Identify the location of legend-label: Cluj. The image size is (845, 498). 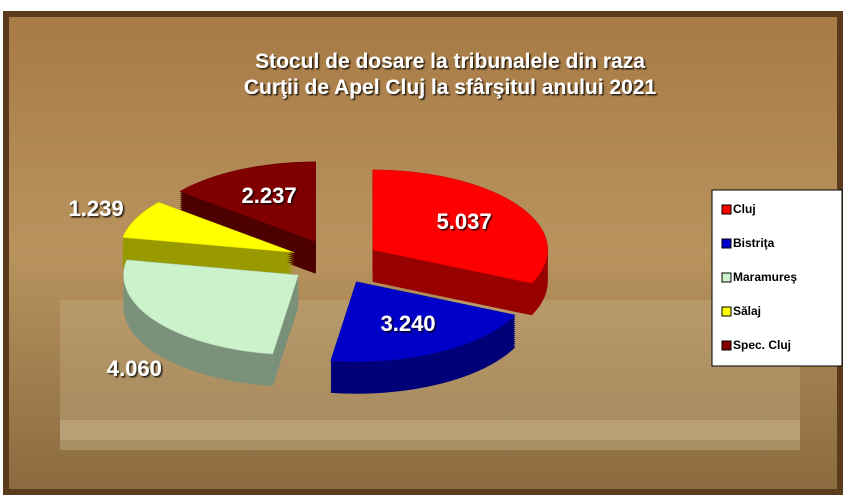
(744, 209).